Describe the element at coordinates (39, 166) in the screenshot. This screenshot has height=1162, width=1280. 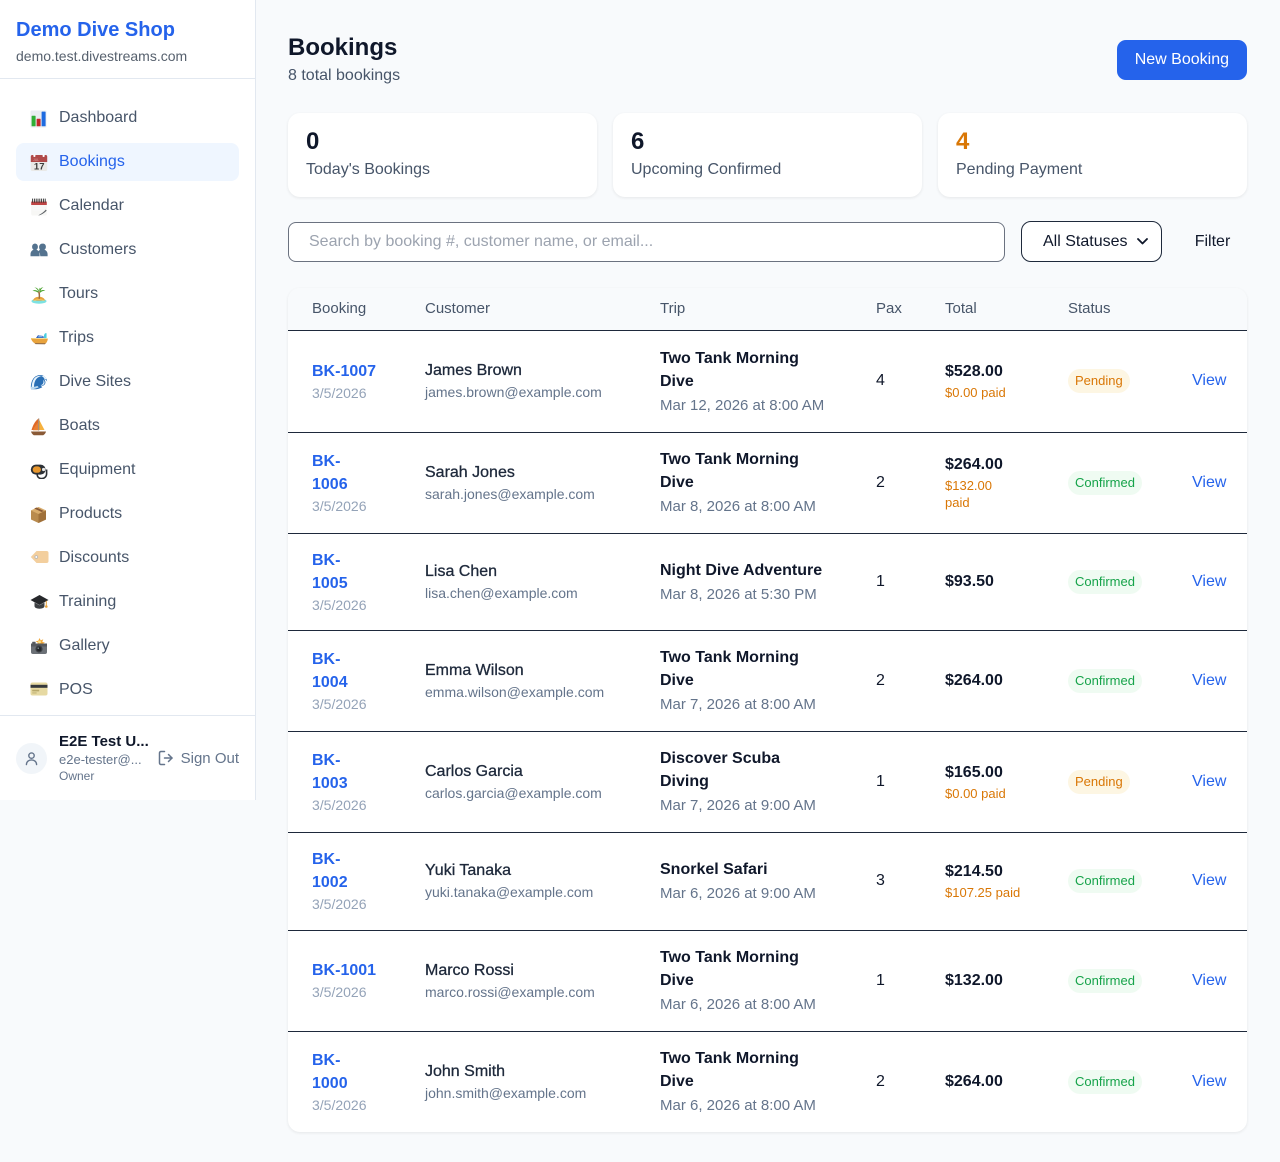
I see `svg-text: 17` at that location.